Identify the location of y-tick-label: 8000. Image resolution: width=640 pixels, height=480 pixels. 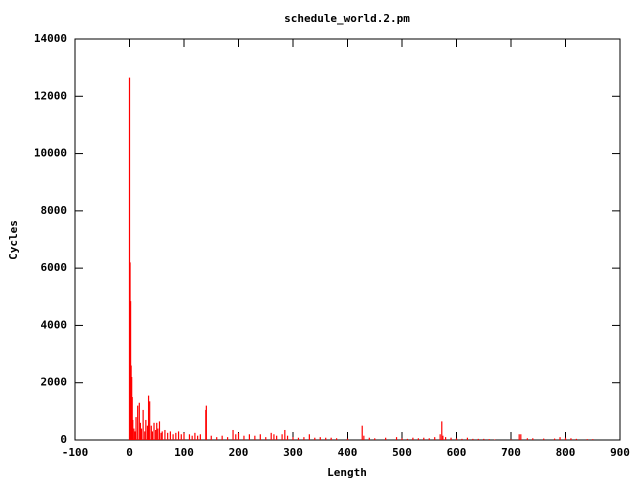
(54, 210).